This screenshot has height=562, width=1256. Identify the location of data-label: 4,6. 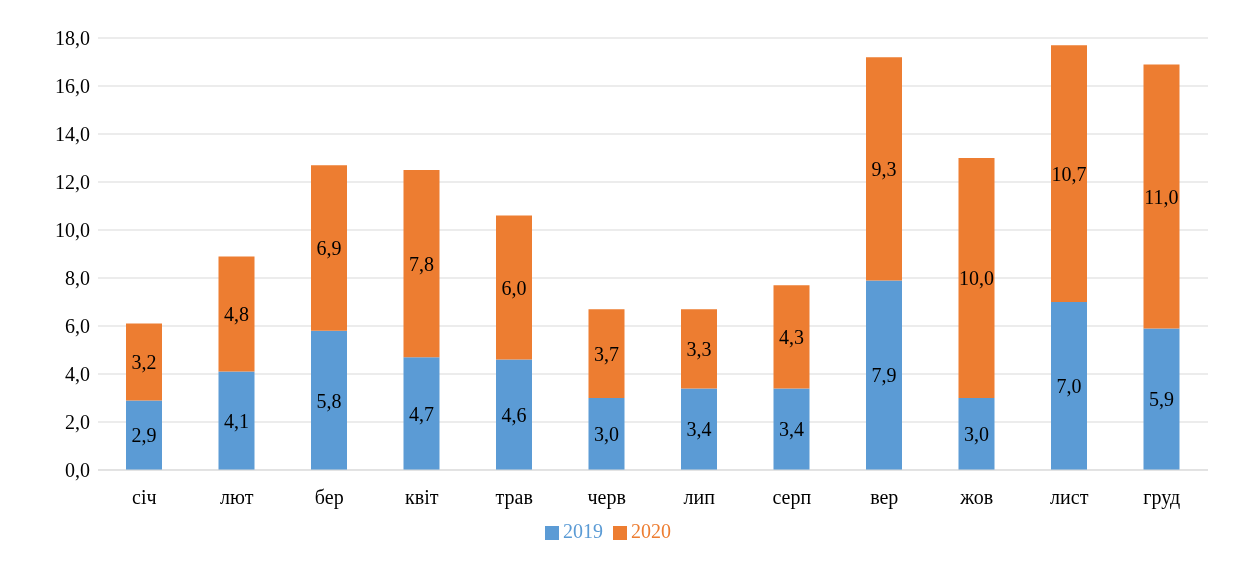
(514, 414).